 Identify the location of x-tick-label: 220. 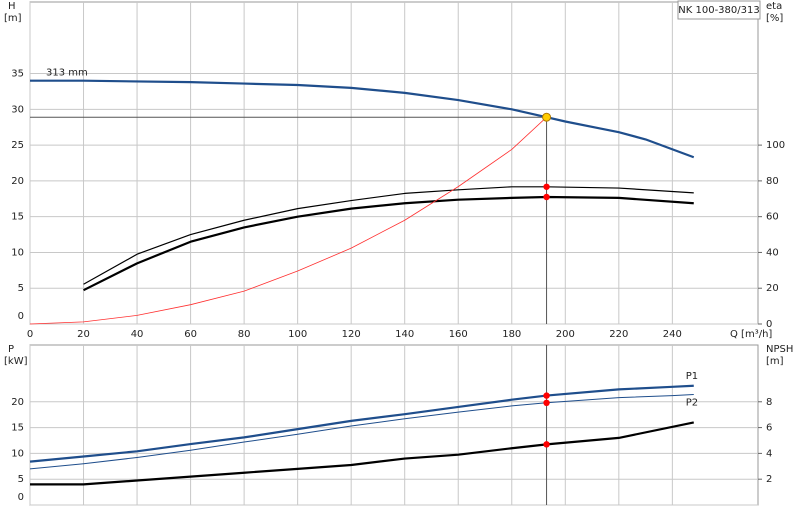
(618, 334).